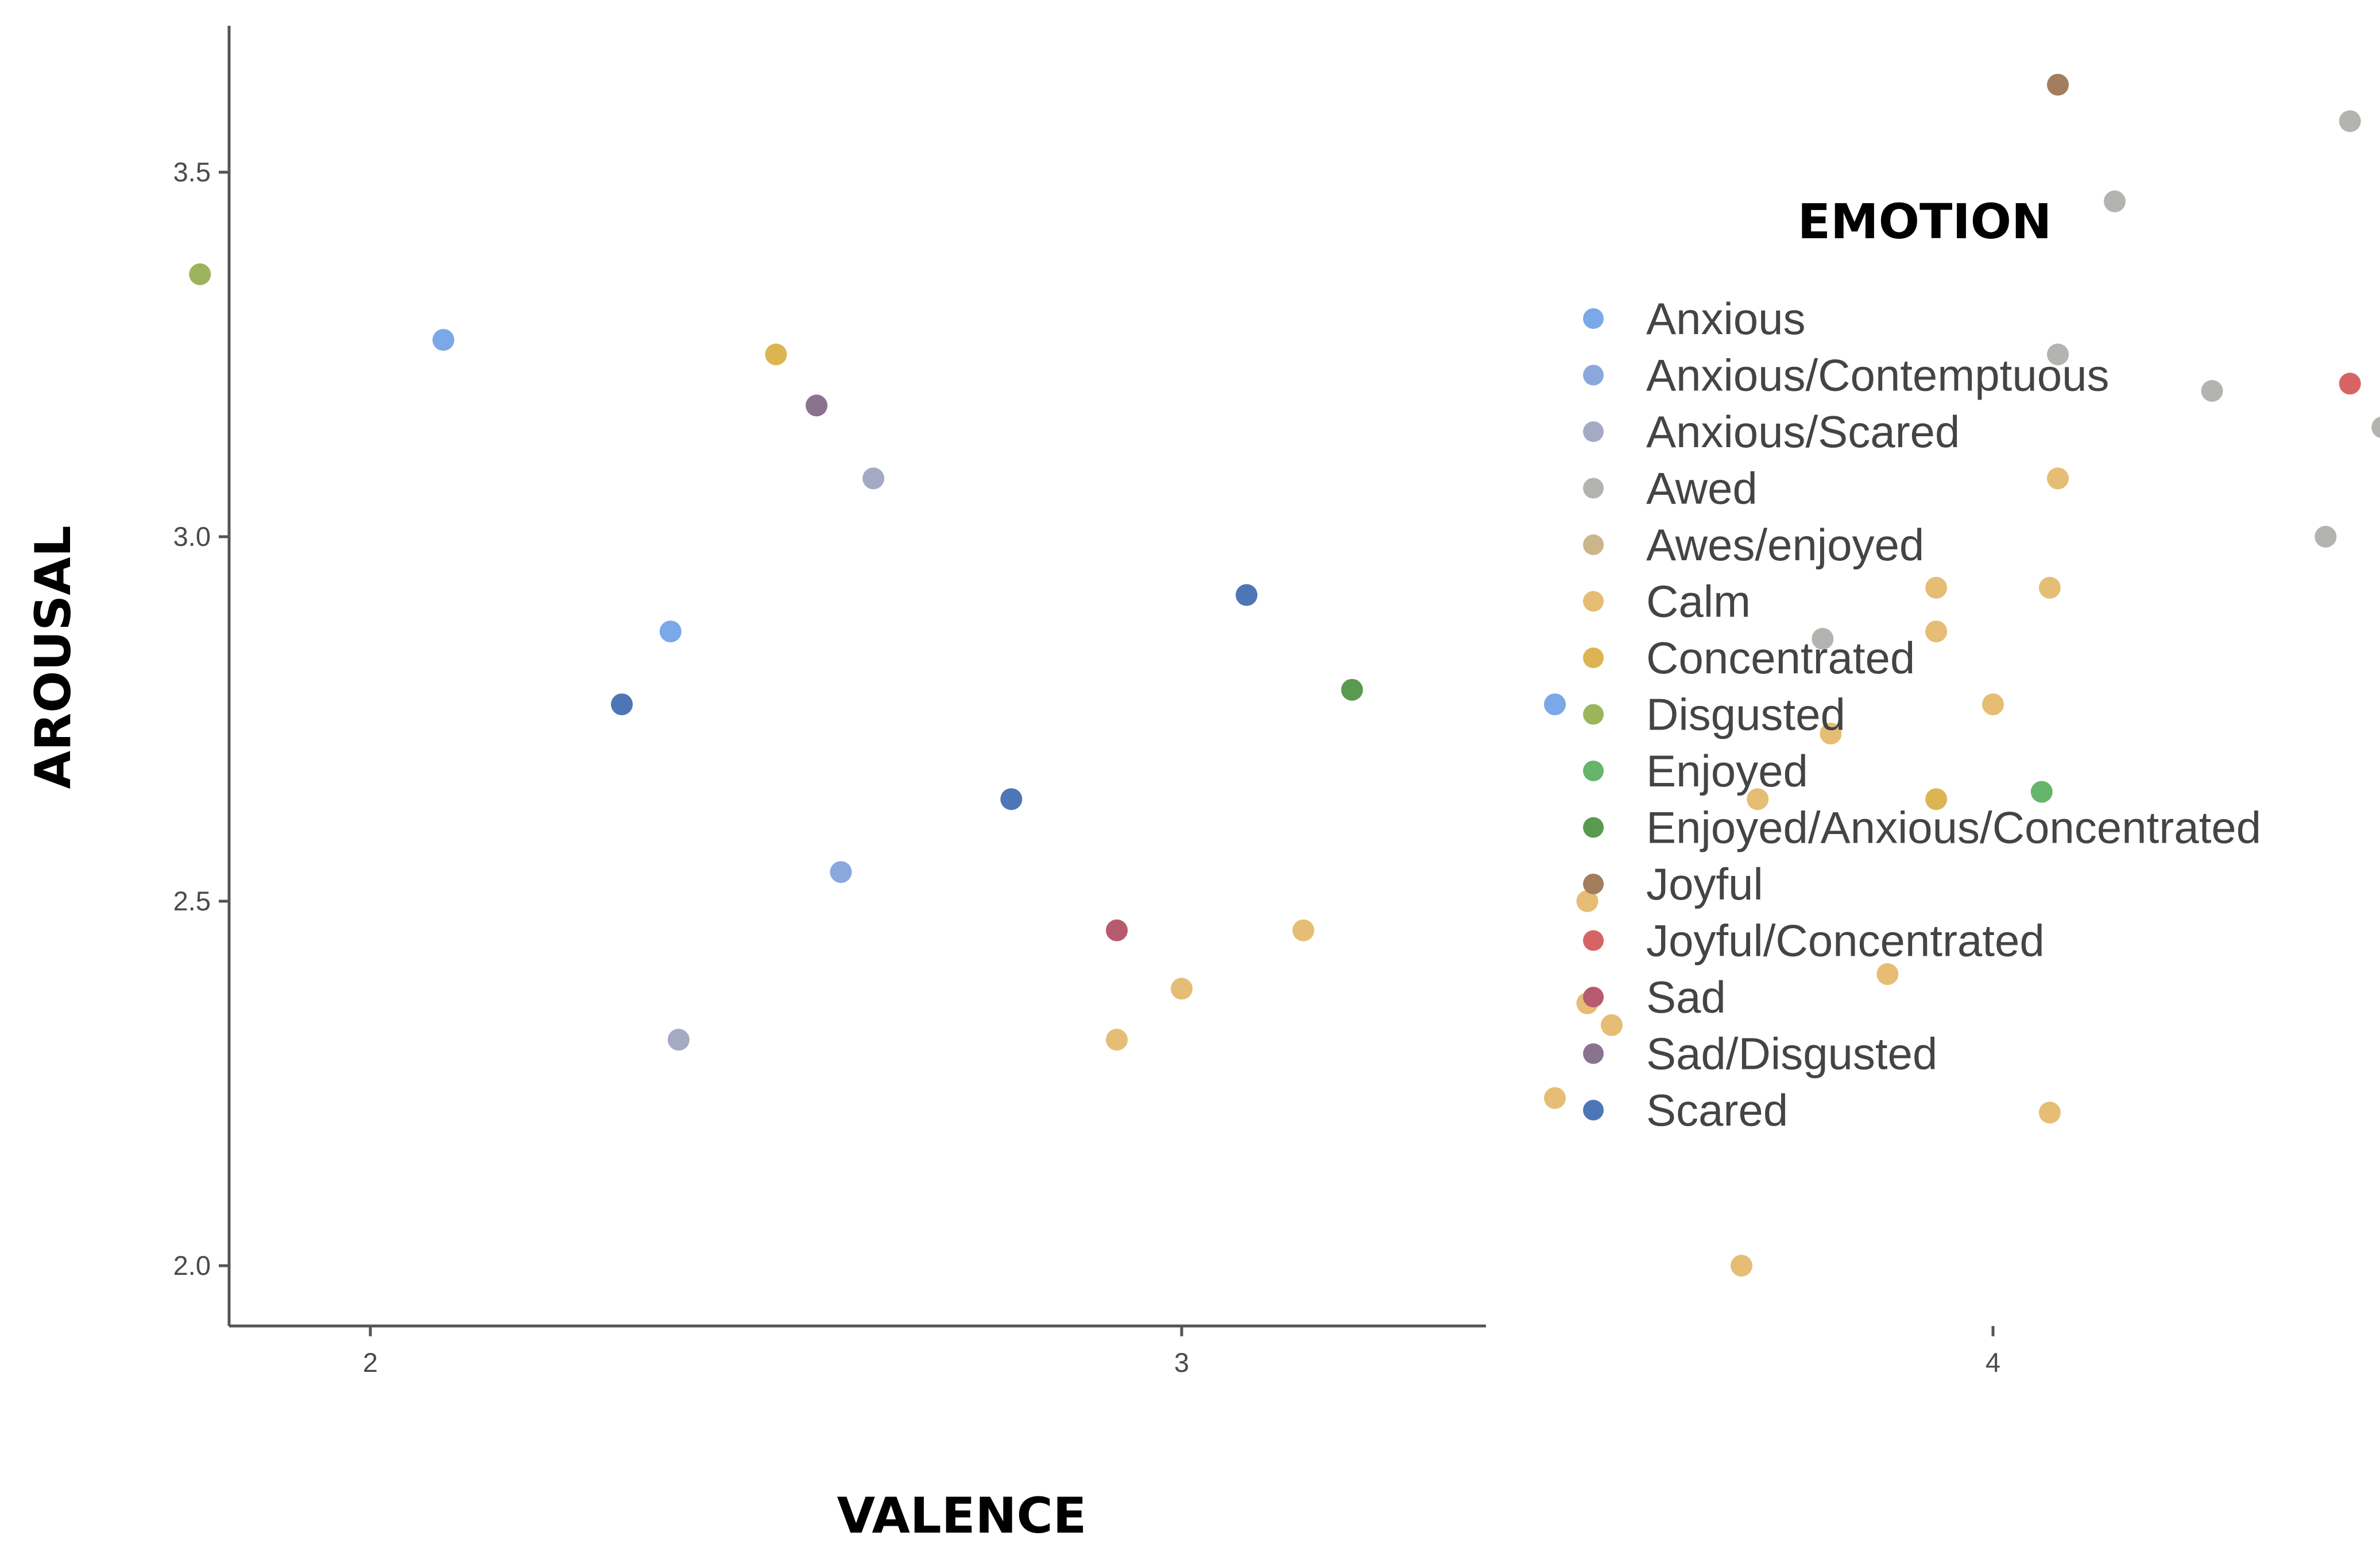 The image size is (2380, 1555). I want to click on y-tick-label: 2.5, so click(192, 901).